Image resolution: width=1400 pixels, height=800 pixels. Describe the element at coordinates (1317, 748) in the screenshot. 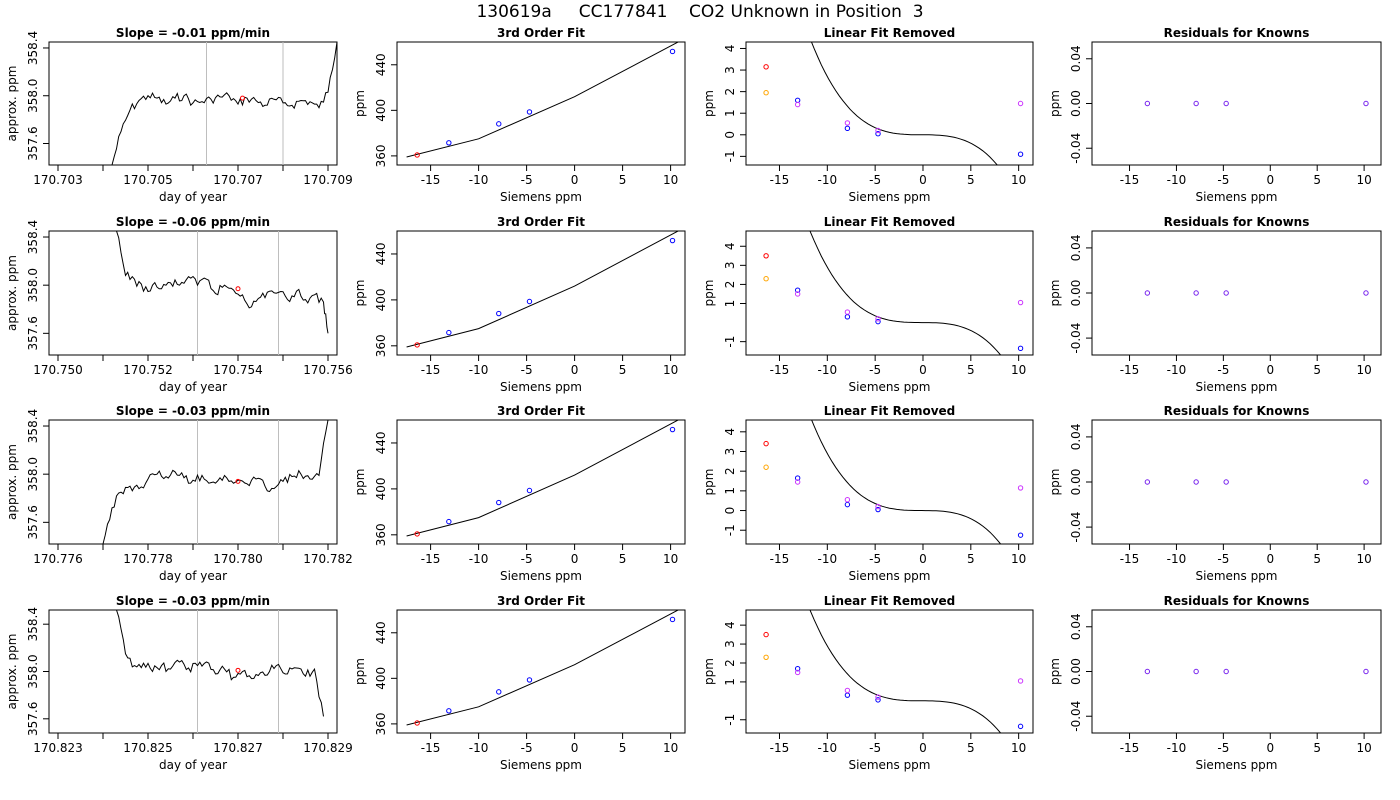

I see `panel-r4-c4-xtick-label: 5` at that location.